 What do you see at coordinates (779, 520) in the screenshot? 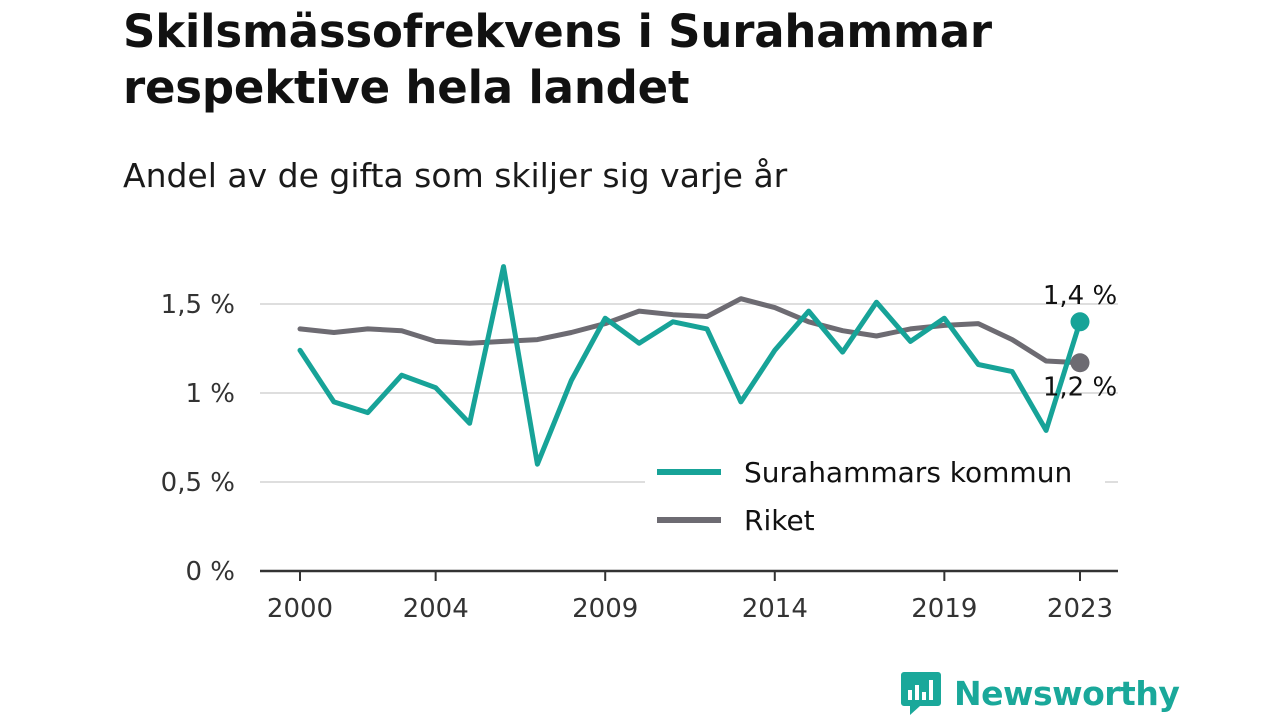
I see `legend-label: Riket` at bounding box center [779, 520].